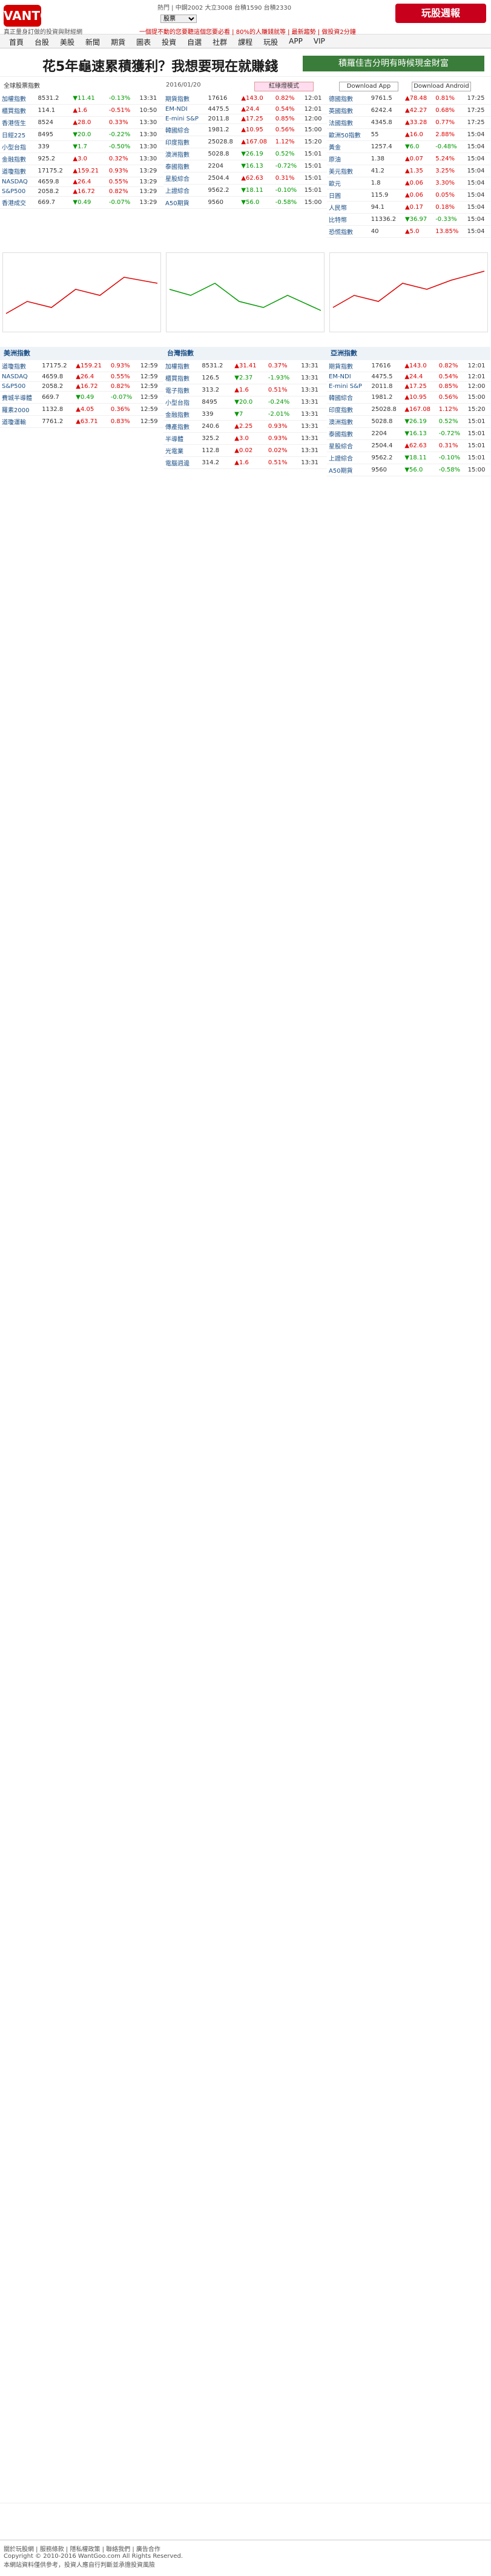 The width and height of the screenshot is (491, 2576). I want to click on index-row: 金融指數 339 ▼7 -2.01% 13:31, so click(245, 414).